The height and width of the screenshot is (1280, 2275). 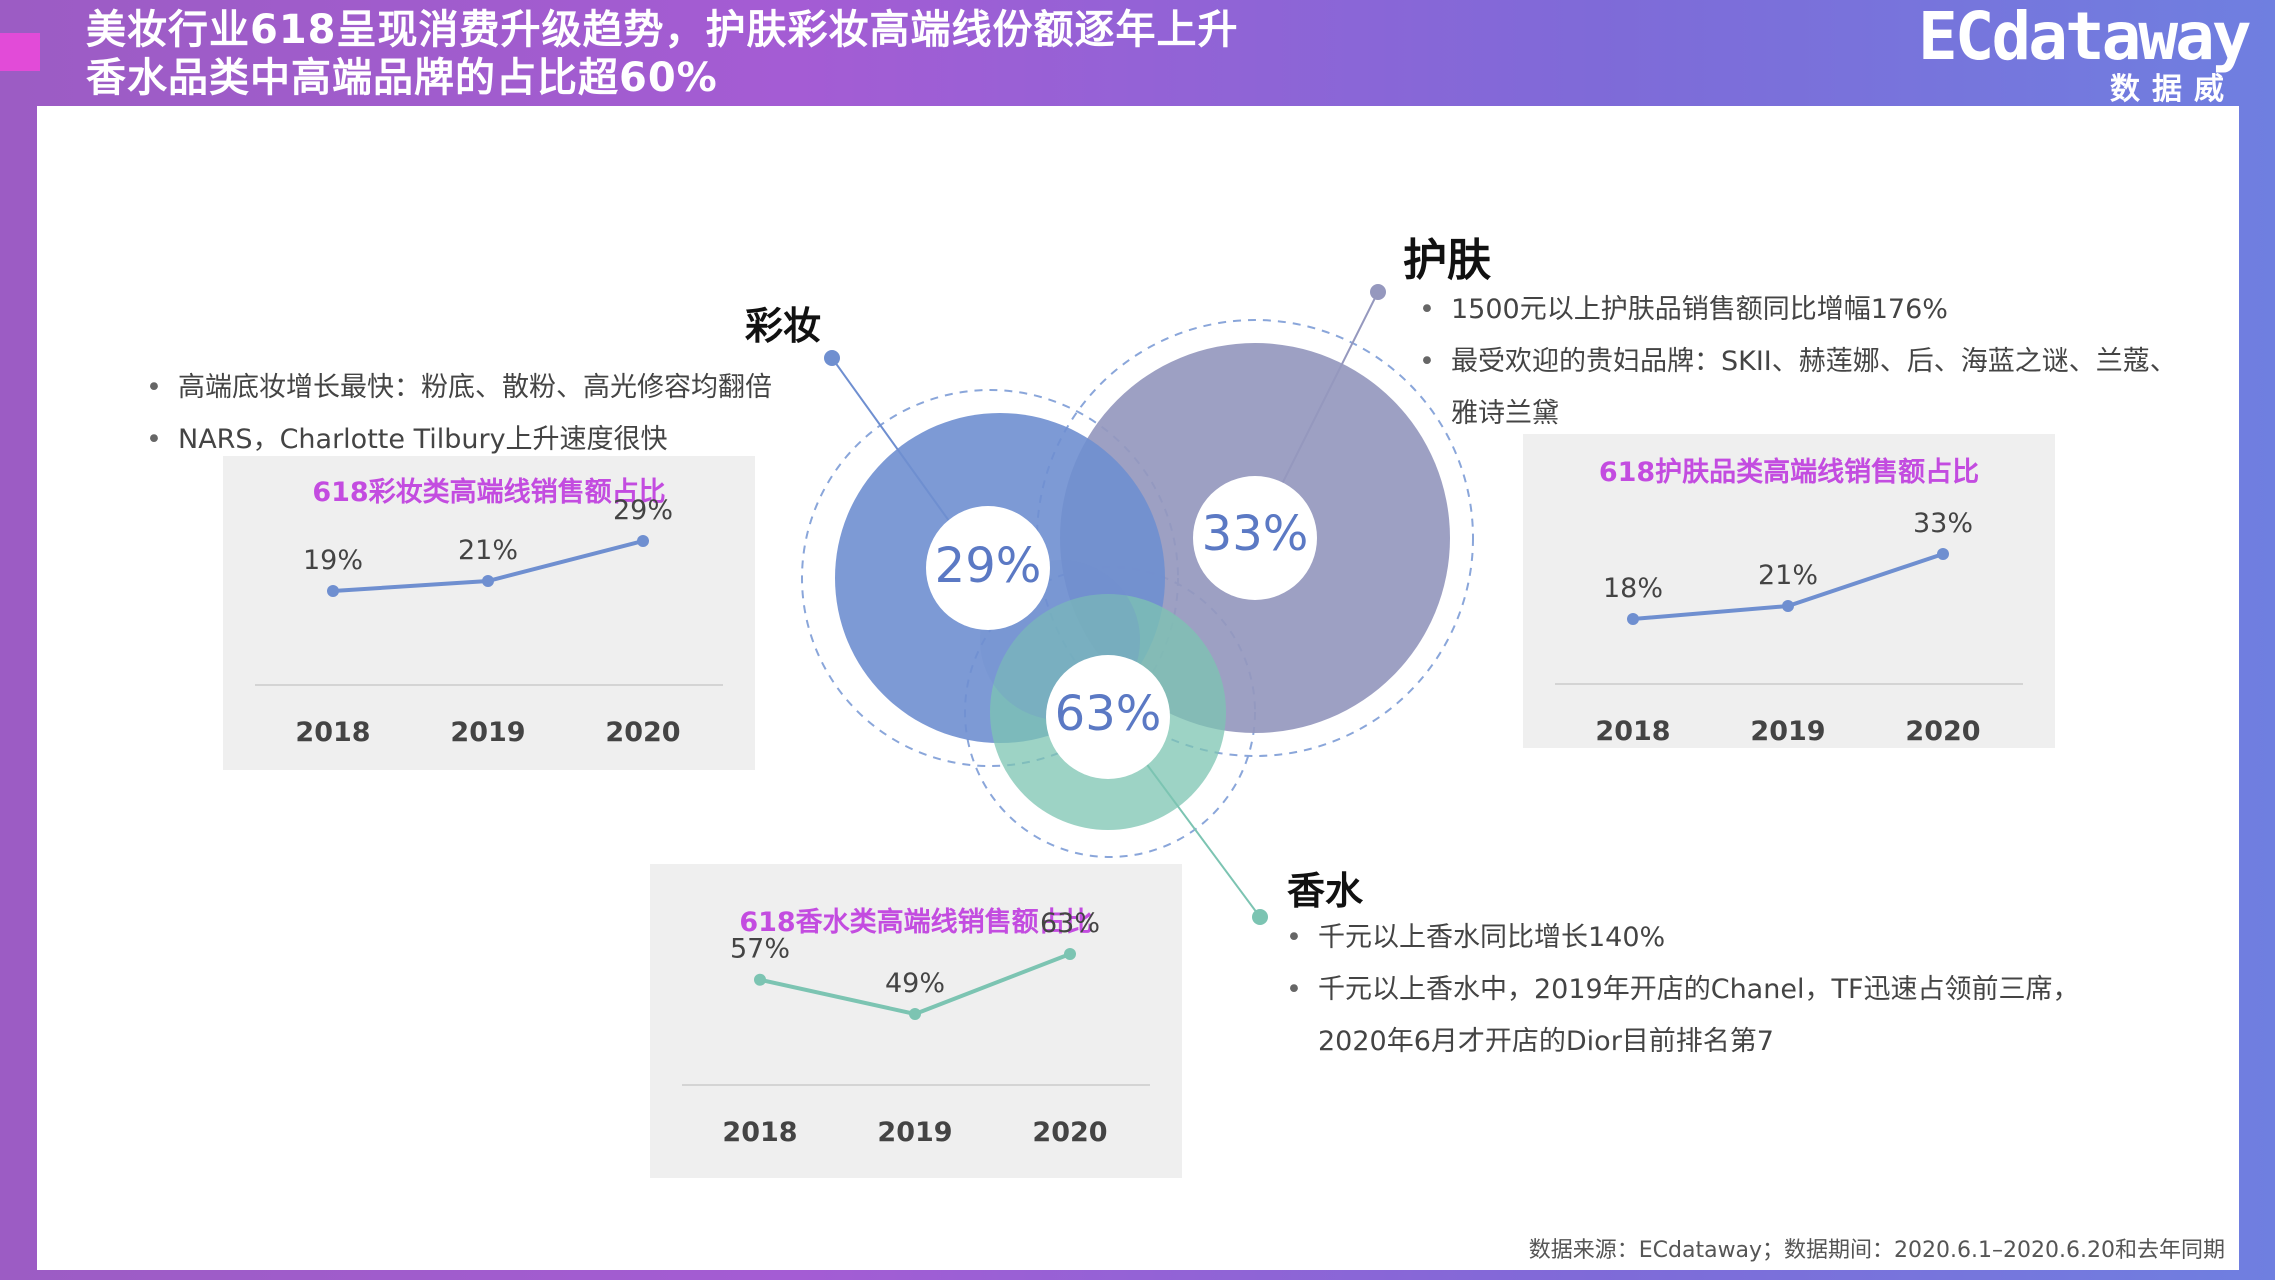 I want to click on perfume-bullet-2: 千元以上香水中，2019年开店的Chanel，TF迅速占领前三席，, so click(x=1679, y=990).